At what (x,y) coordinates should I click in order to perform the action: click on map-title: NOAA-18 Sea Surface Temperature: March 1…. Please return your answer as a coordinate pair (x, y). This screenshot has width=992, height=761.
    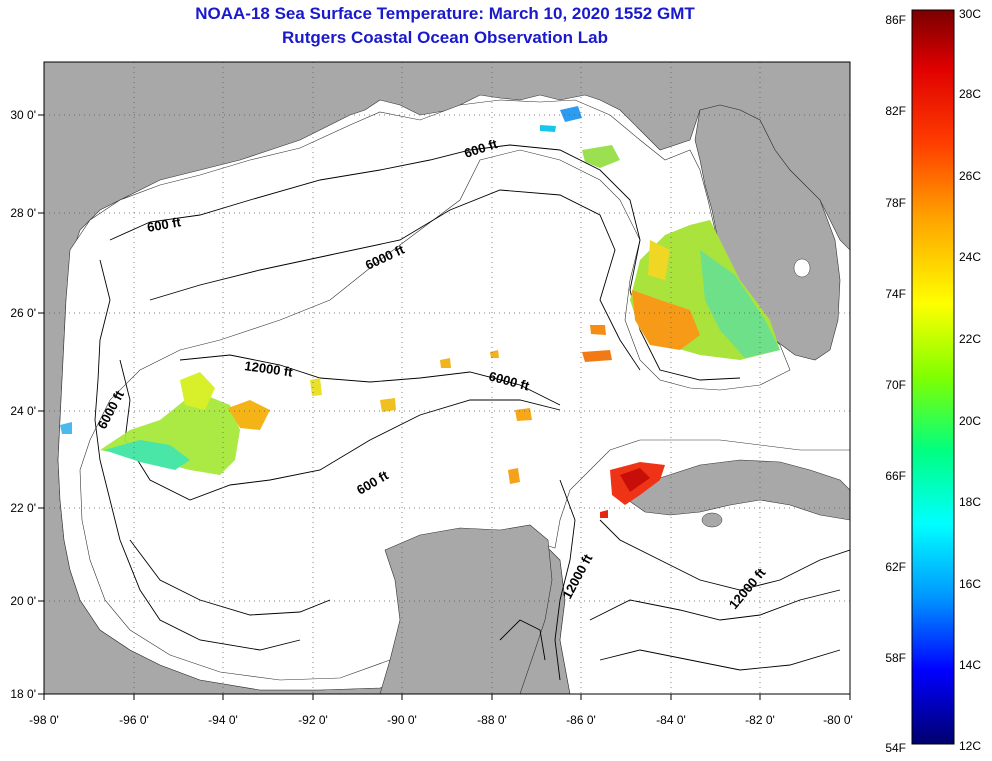
    Looking at the image, I should click on (445, 13).